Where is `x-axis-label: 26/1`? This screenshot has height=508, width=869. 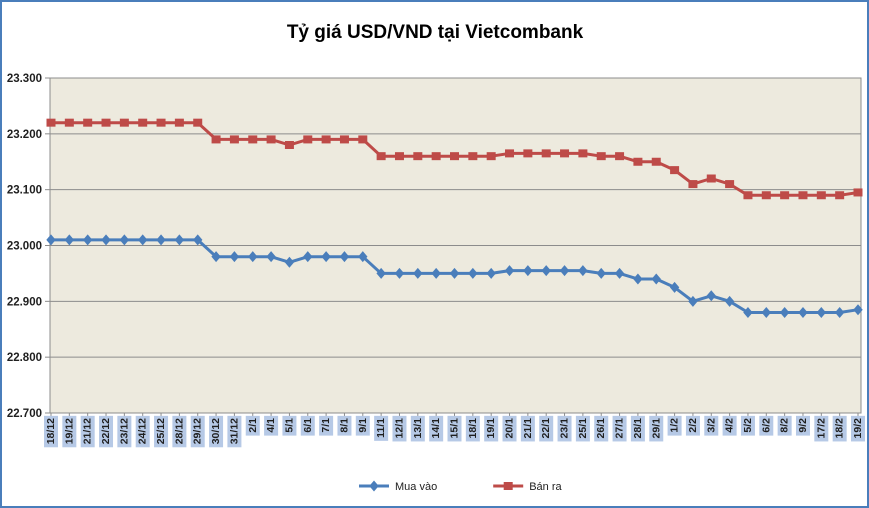
x-axis-label: 26/1 is located at coordinates (601, 428).